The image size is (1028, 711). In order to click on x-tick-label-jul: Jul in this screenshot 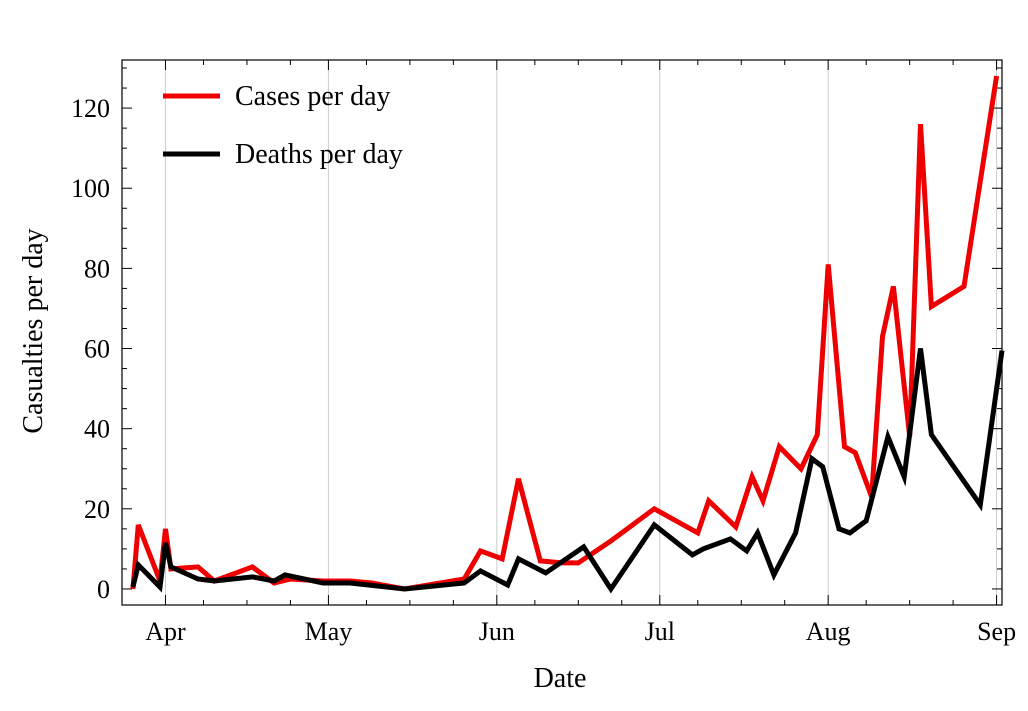, I will do `click(660, 631)`.